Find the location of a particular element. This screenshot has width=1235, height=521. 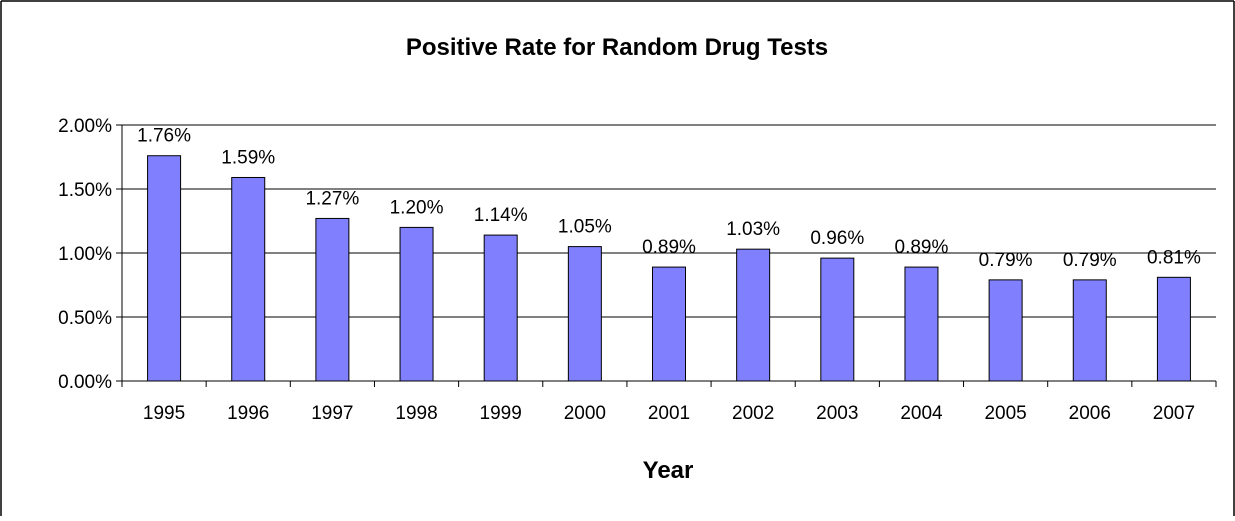

bar-2001 is located at coordinates (669, 324).